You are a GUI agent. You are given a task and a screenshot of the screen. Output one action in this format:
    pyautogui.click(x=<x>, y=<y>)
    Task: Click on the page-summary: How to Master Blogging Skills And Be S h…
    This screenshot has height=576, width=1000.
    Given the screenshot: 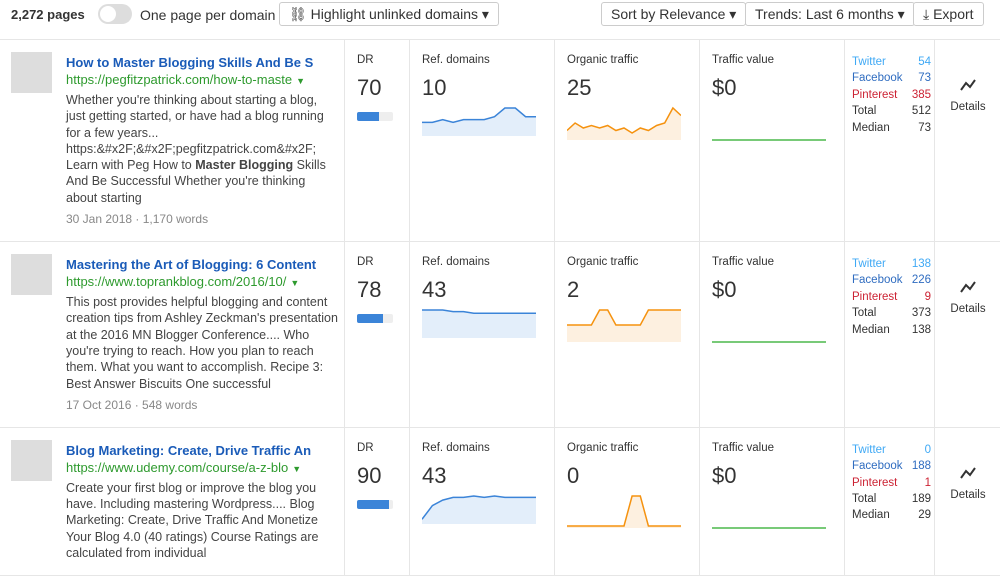 What is the action you would take?
    pyautogui.click(x=202, y=140)
    